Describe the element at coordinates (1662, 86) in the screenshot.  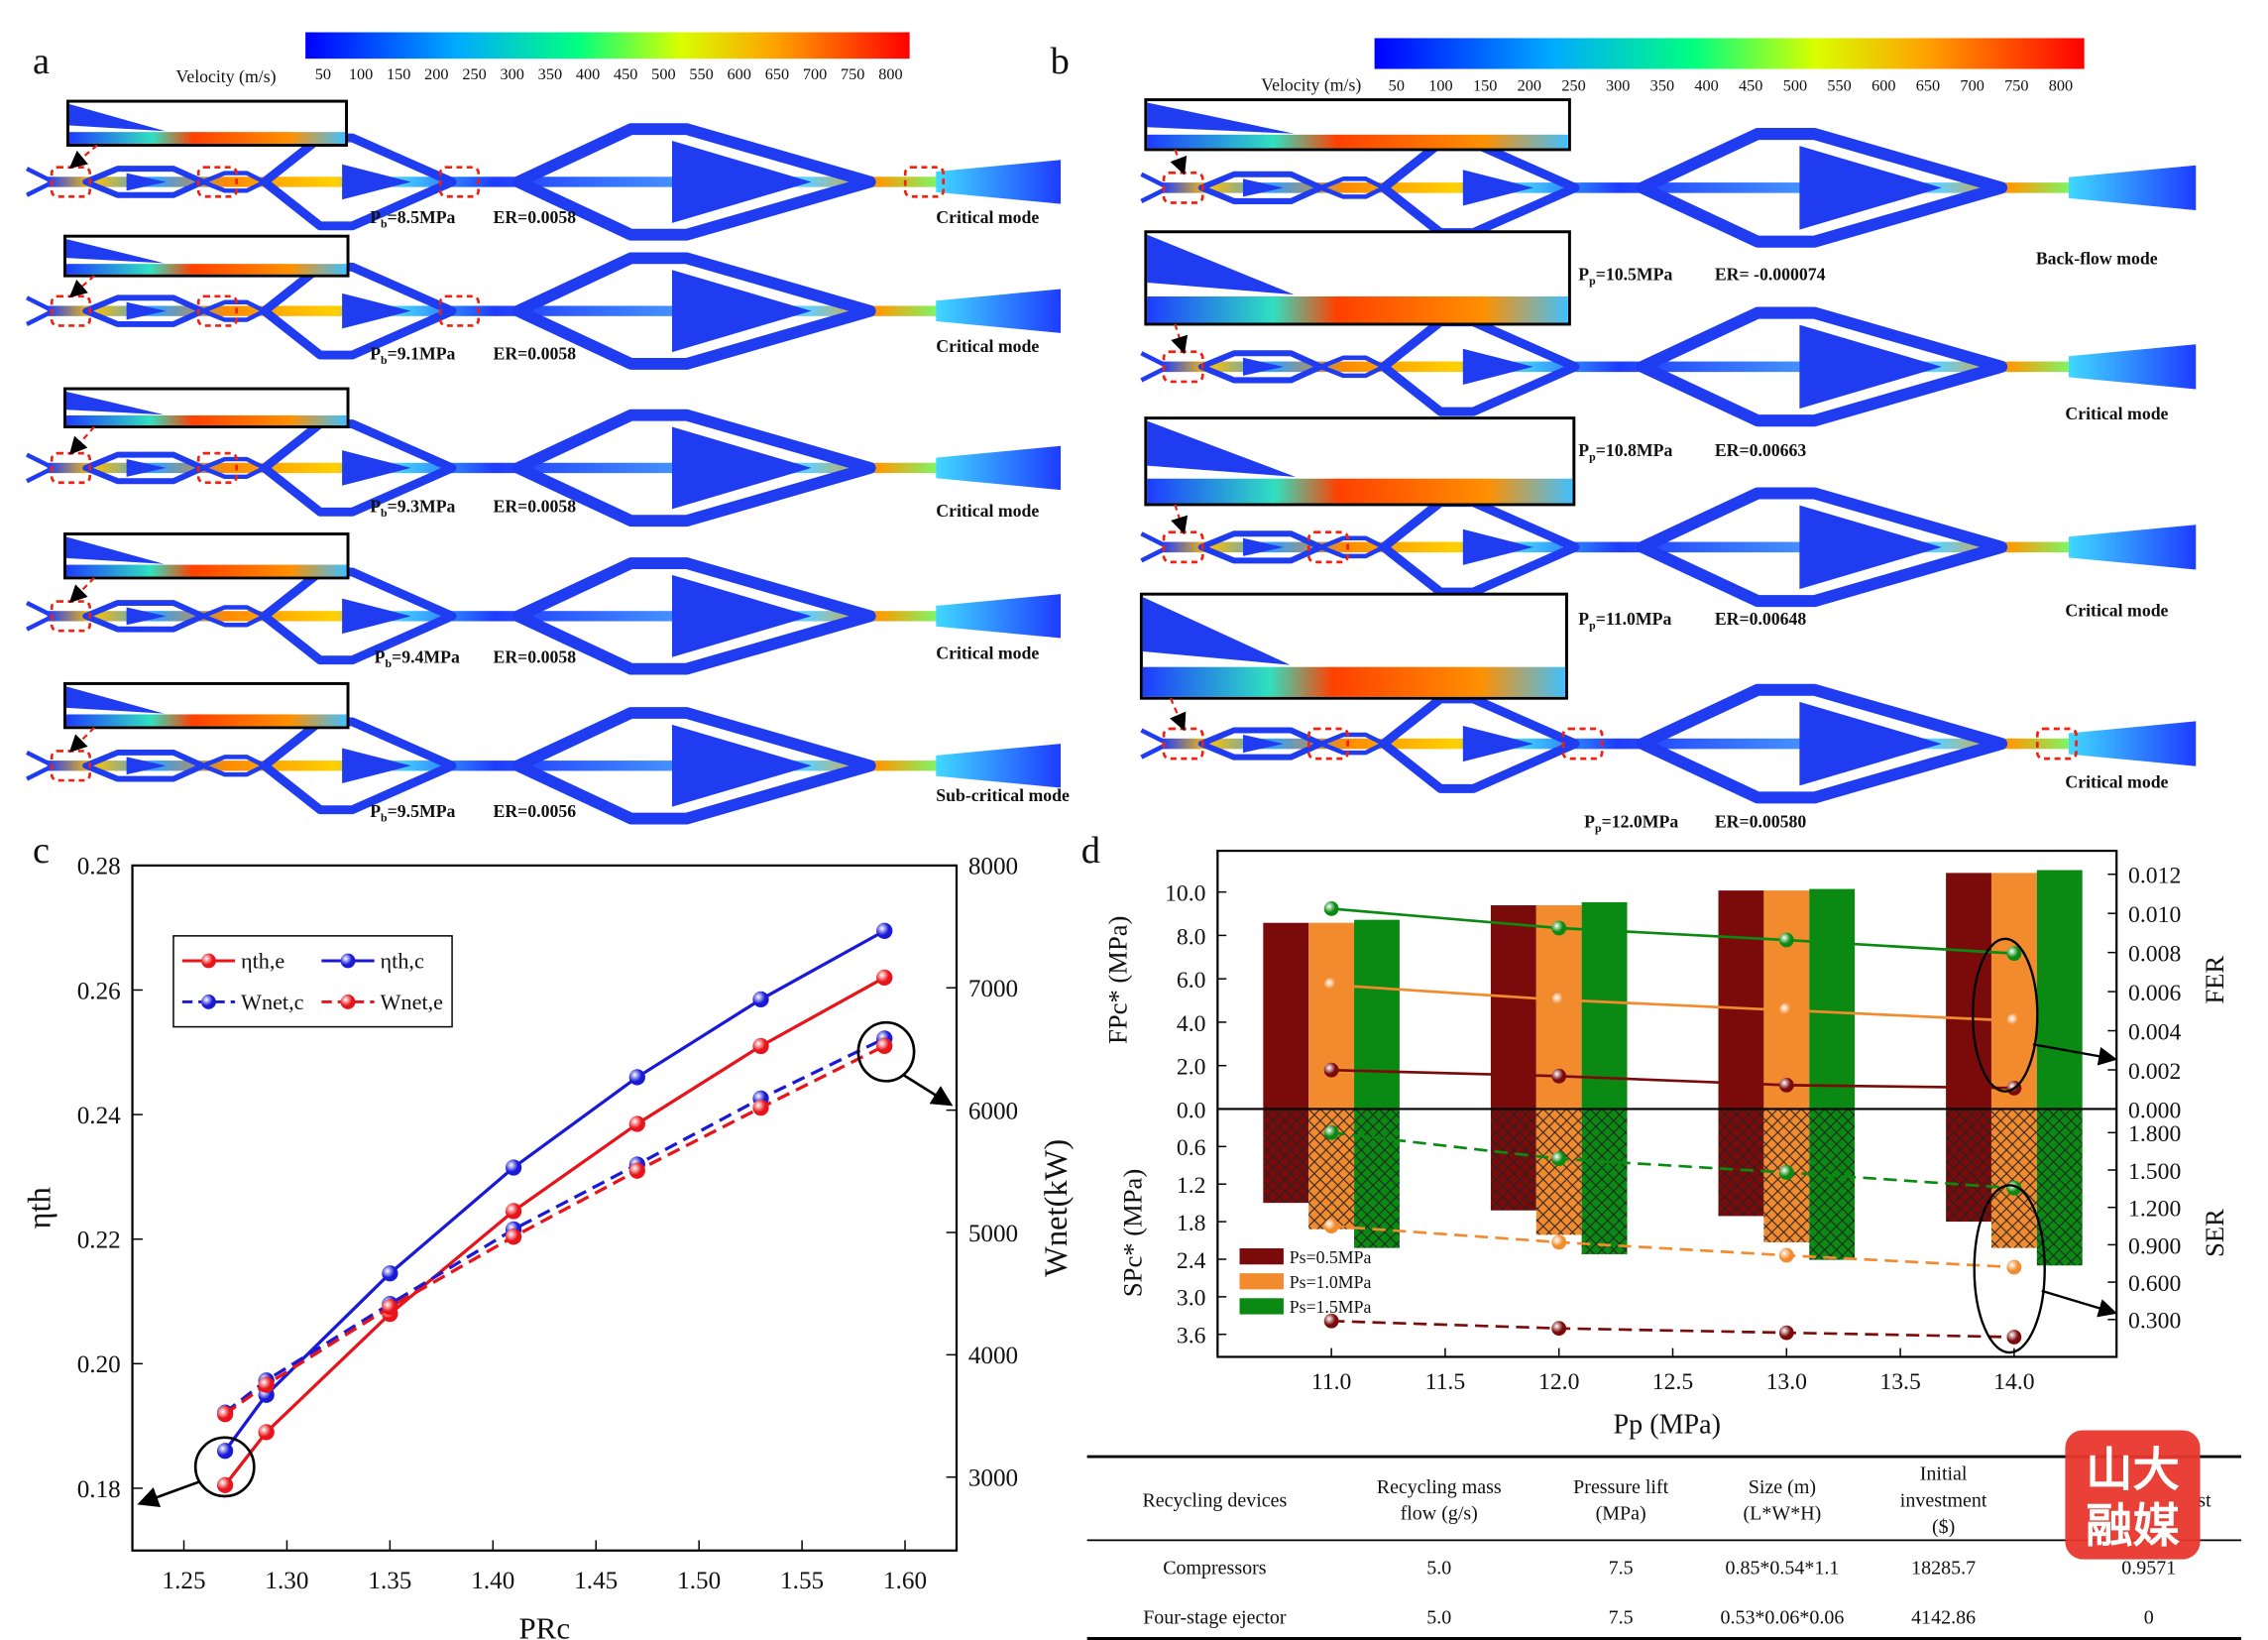
I see `colorbar-tick-label: 350` at that location.